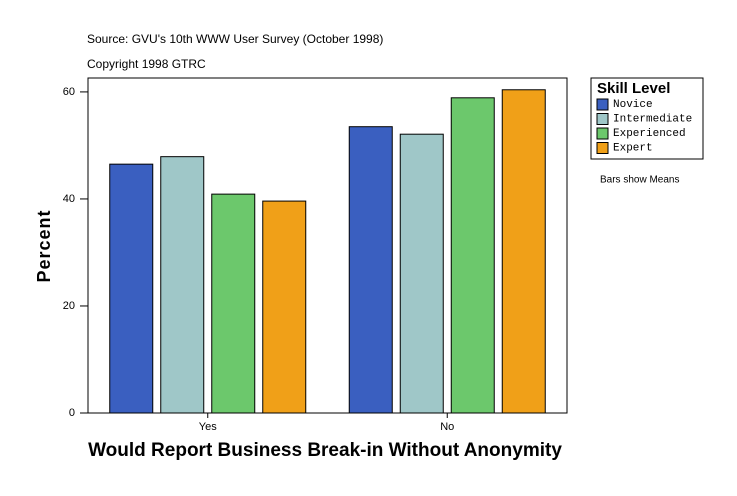  Describe the element at coordinates (649, 134) in the screenshot. I see `legend-label: Experienced` at that location.